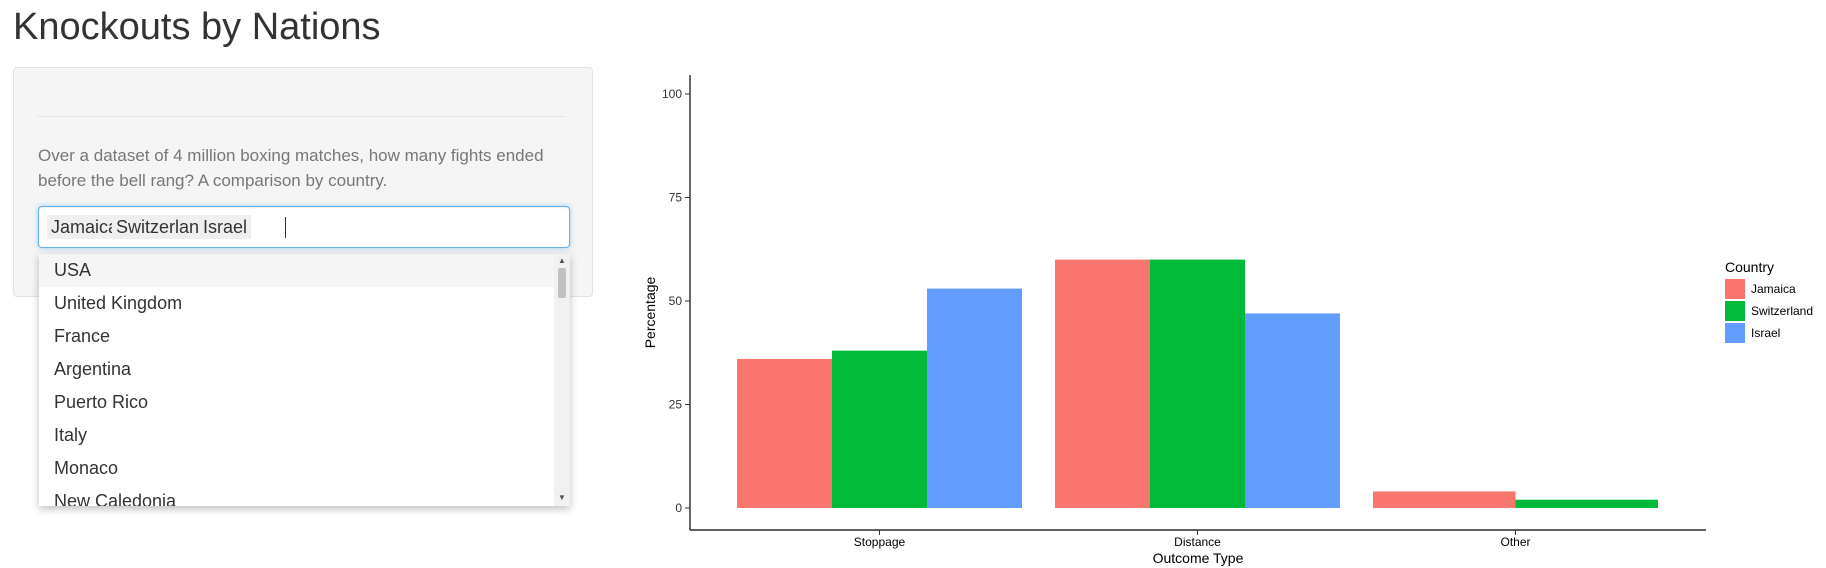  What do you see at coordinates (1782, 311) in the screenshot?
I see `legend-label: Switzerland` at bounding box center [1782, 311].